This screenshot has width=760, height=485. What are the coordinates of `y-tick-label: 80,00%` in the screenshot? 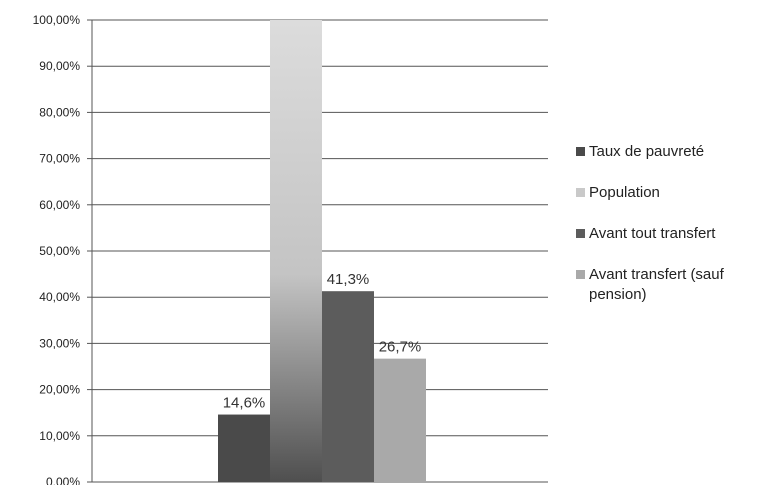 It's located at (59, 112).